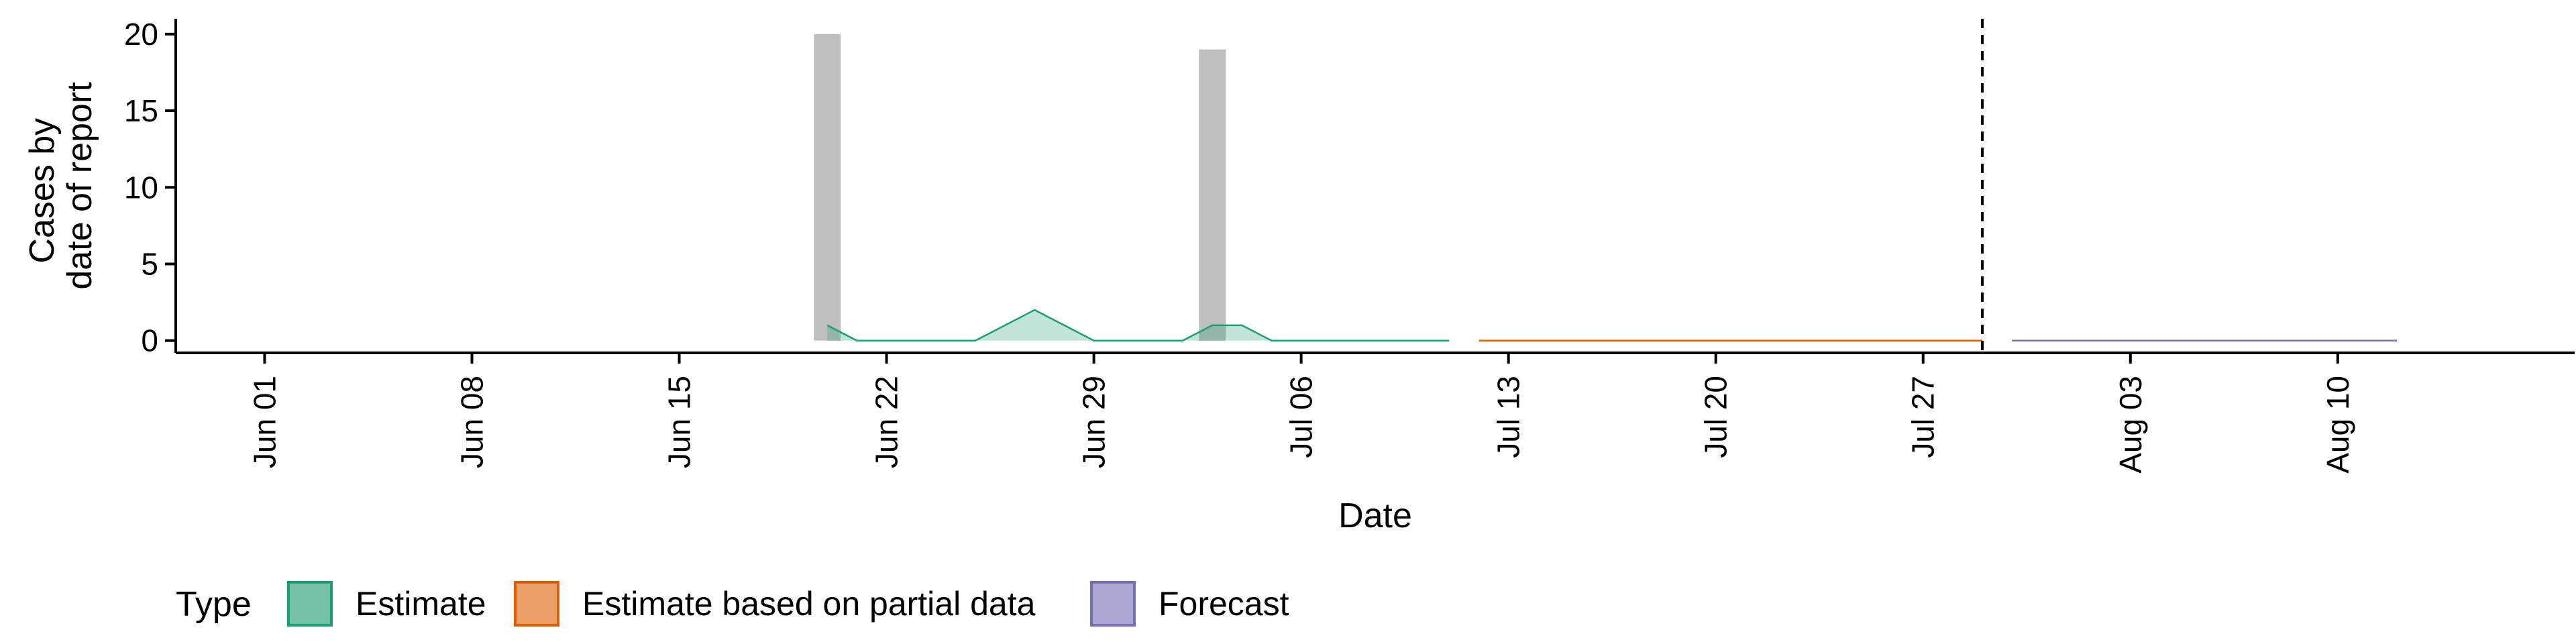 This screenshot has width=2576, height=644. What do you see at coordinates (1923, 417) in the screenshot?
I see `x-tick-label: Jul 27` at bounding box center [1923, 417].